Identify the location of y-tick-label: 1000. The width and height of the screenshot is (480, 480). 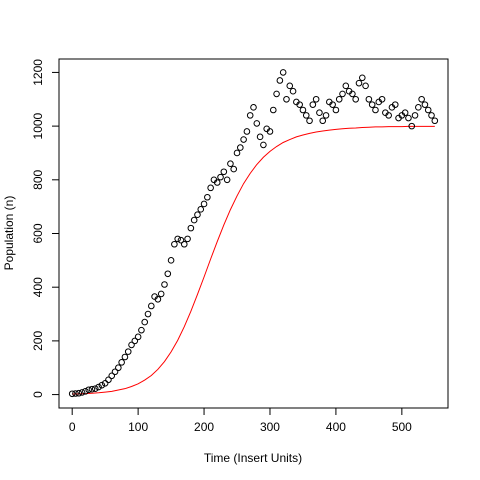
(38, 125).